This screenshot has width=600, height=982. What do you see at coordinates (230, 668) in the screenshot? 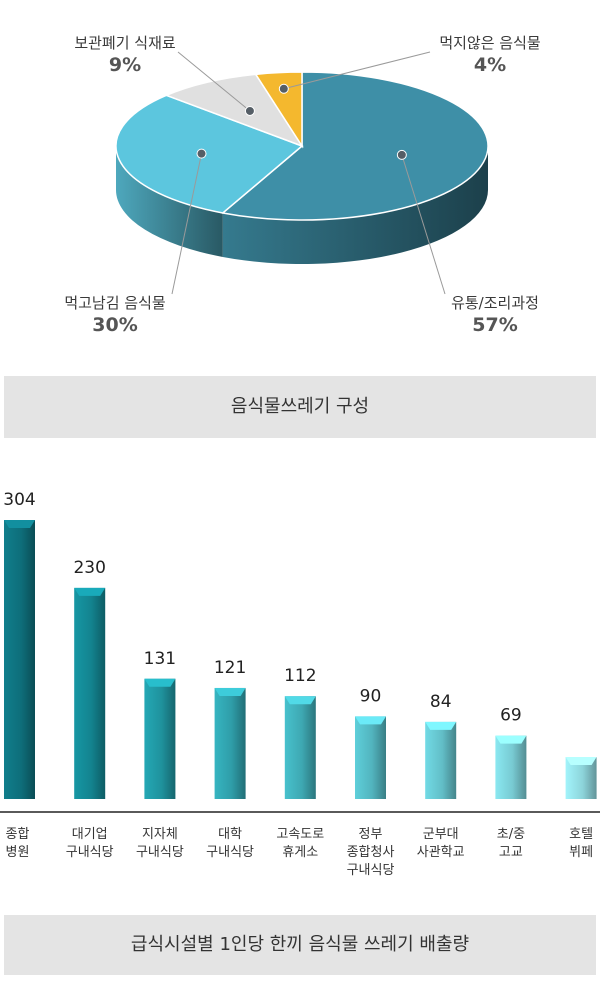
I see `bar-value-label: 121` at bounding box center [230, 668].